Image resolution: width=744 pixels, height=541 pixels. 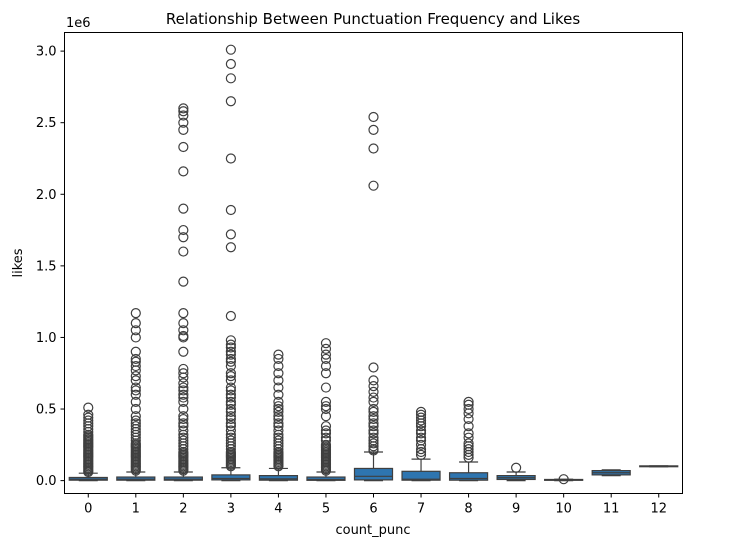 I want to click on x-tick-label: 4, so click(x=278, y=509).